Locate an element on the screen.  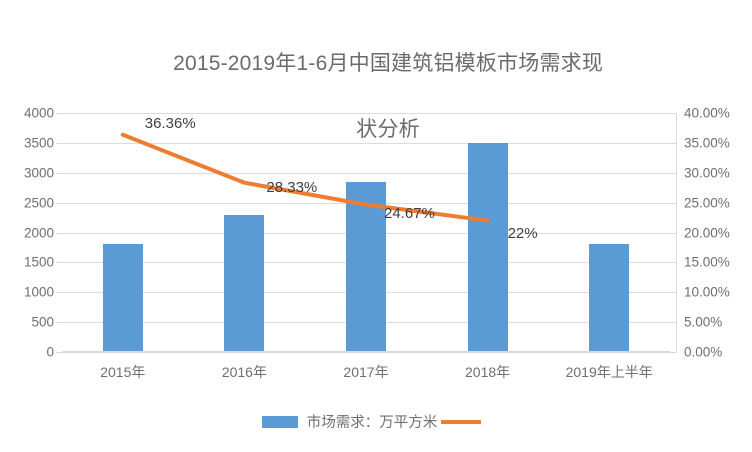
y-axis-right-tick-label: 25.00% is located at coordinates (707, 203).